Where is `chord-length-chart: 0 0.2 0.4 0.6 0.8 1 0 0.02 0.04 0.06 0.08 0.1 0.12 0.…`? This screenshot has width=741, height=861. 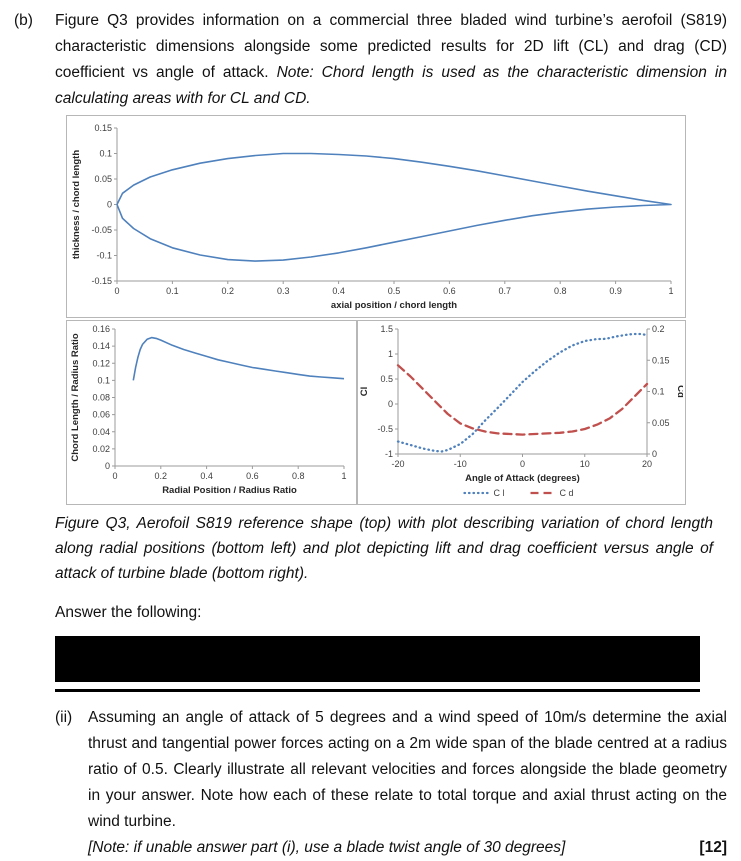
chord-length-chart: 0 0.2 0.4 0.6 0.8 1 0 0.02 0.04 0.06 0.08 0.1 0.12 0.… is located at coordinates (211, 412).